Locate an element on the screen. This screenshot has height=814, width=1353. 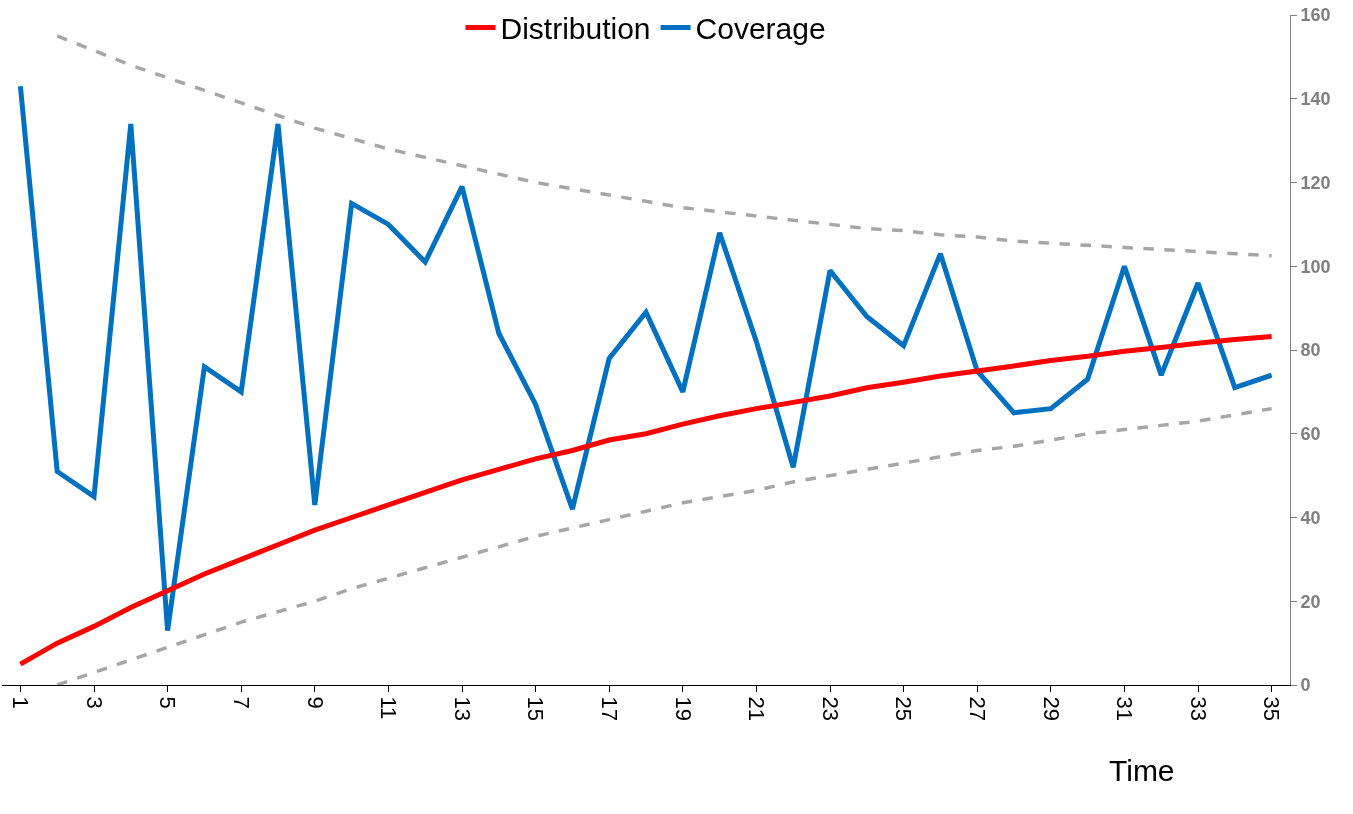
x-tick-label: 5 is located at coordinates (168, 702).